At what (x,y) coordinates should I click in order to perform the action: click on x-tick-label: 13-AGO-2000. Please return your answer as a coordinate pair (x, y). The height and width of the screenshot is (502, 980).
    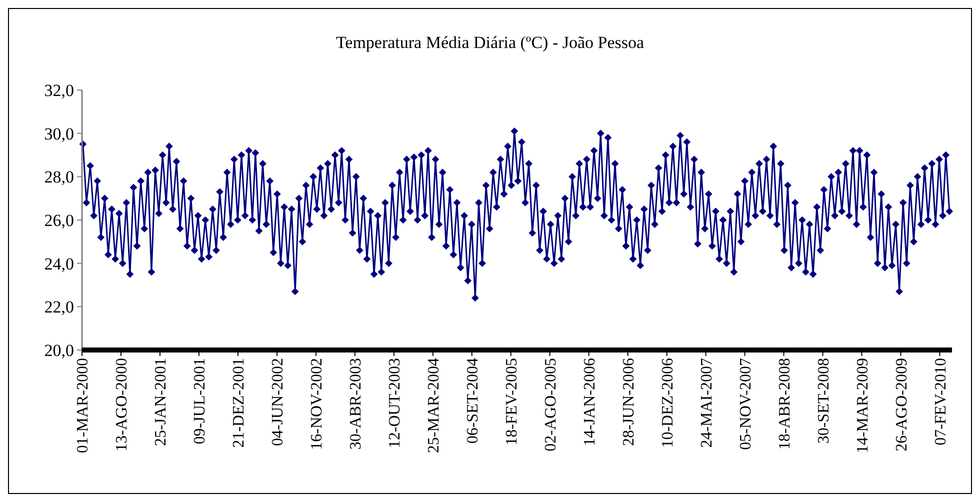
    Looking at the image, I should click on (122, 405).